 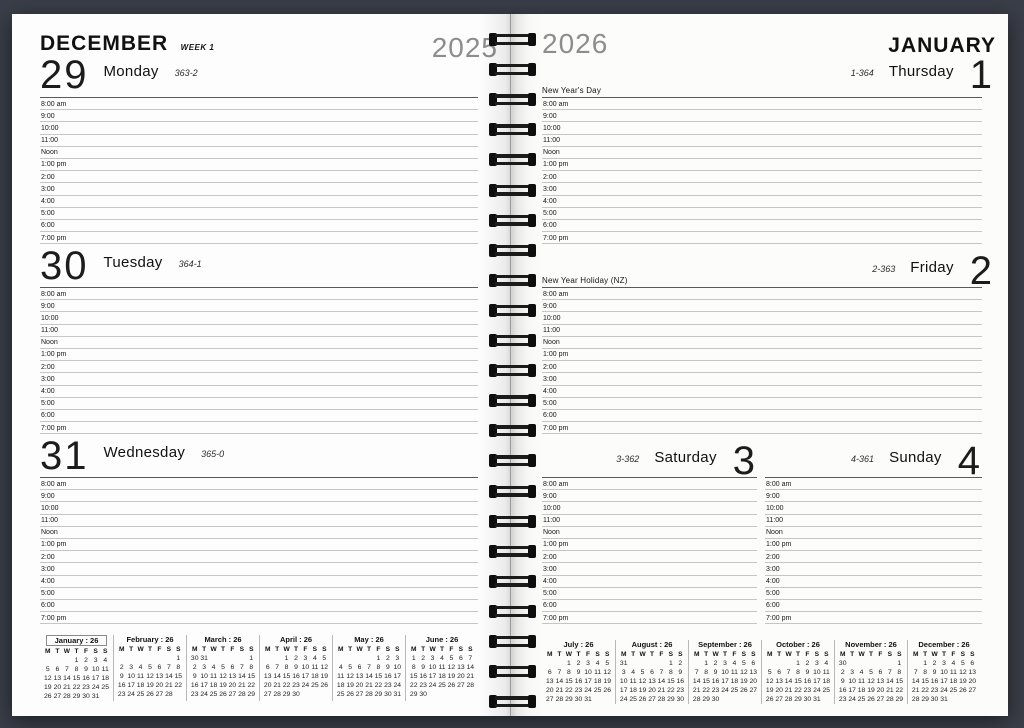 I want to click on day-header-thursday: 1-364 Thursday 1, so click(x=768, y=75).